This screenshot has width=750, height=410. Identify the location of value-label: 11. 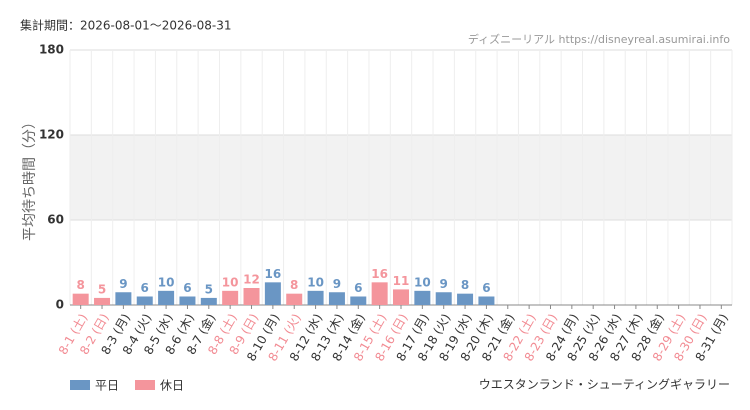
(401, 281).